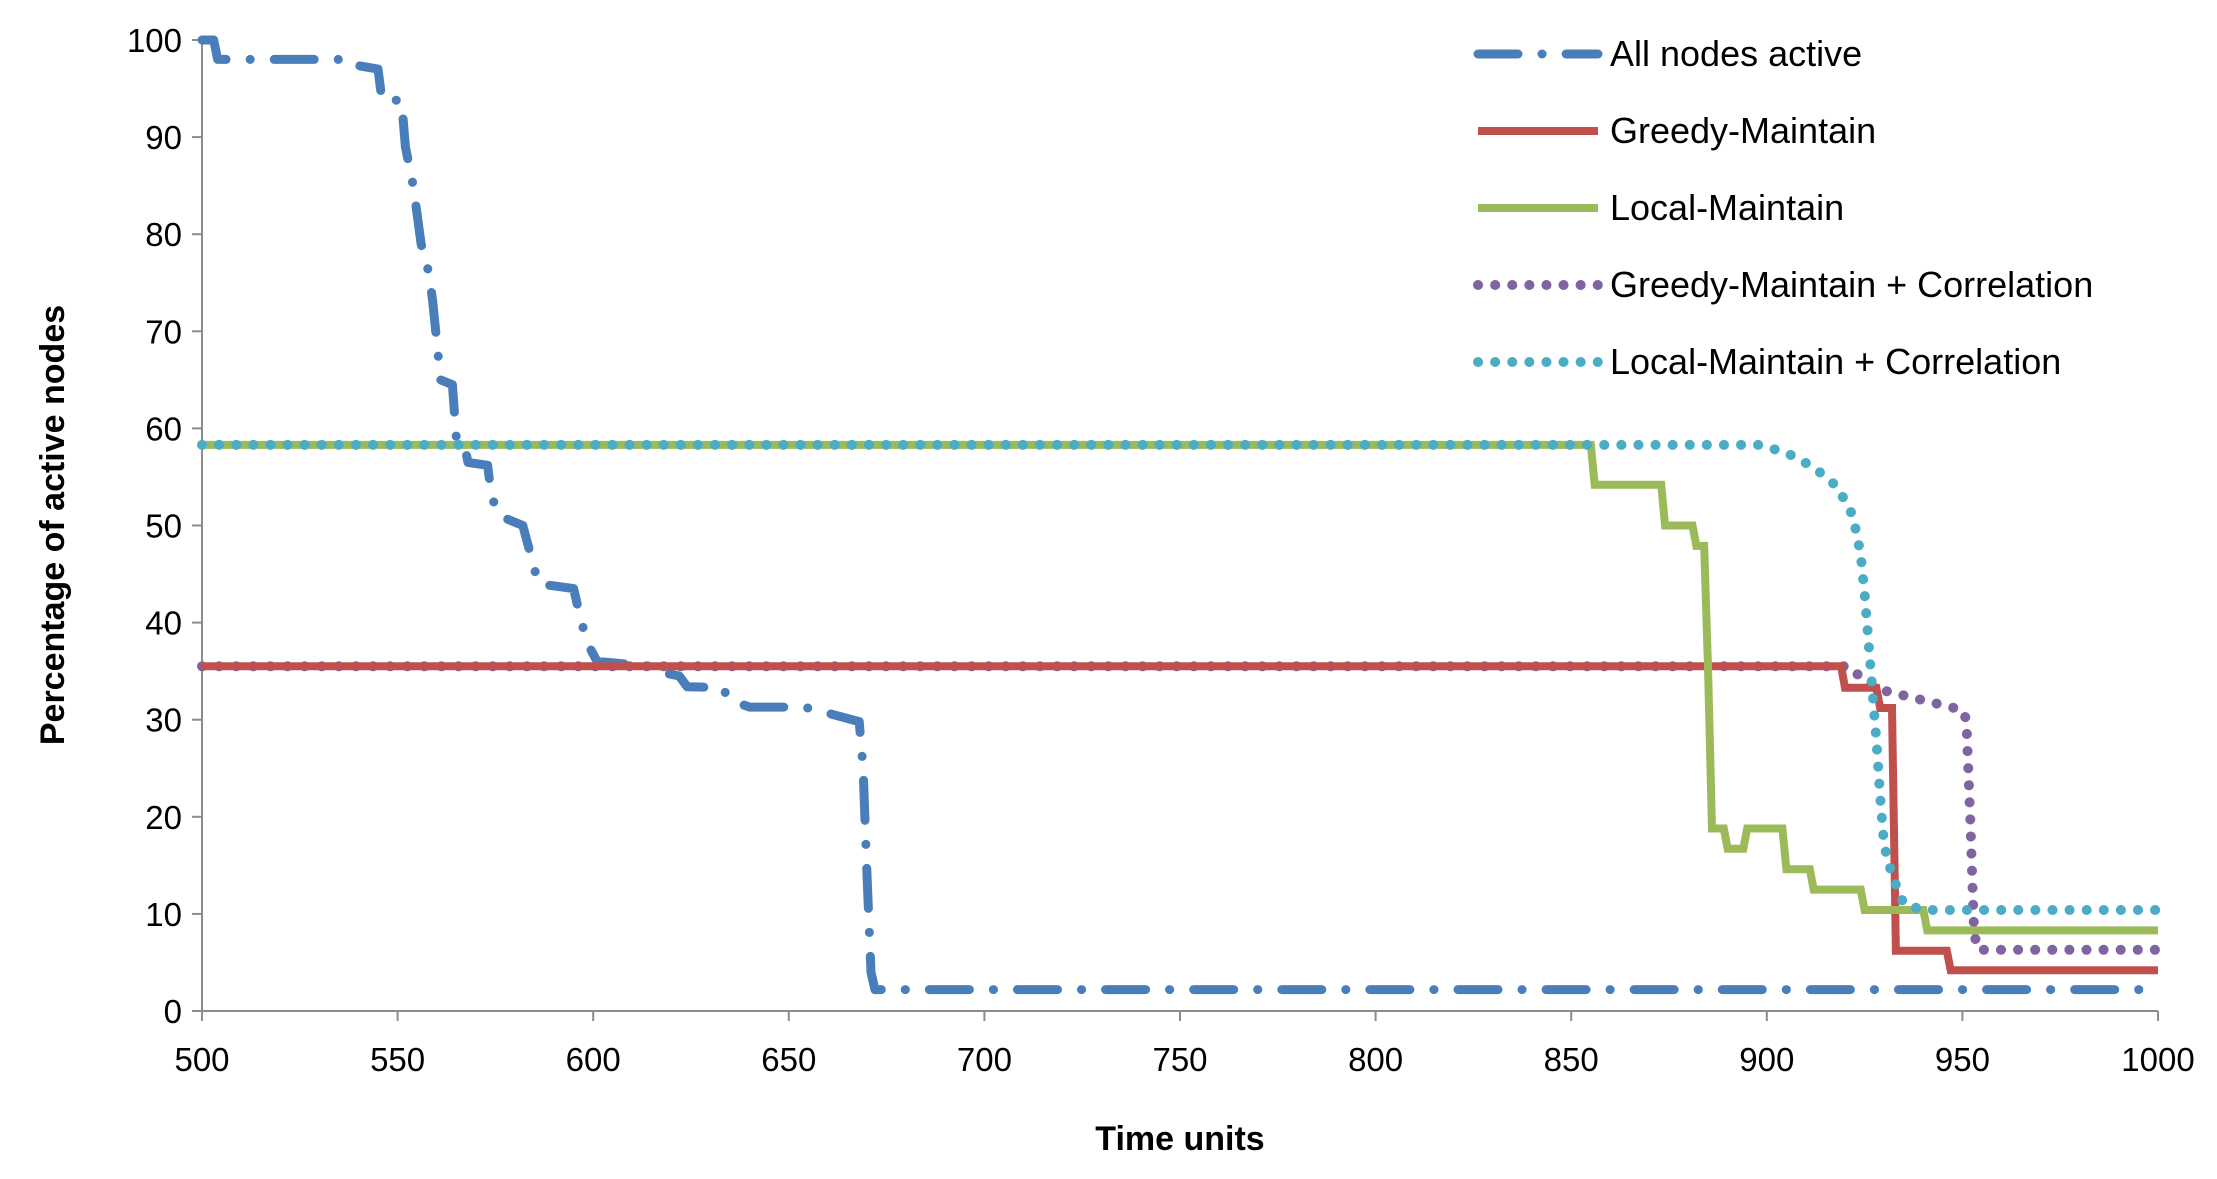 This screenshot has height=1179, width=2217. I want to click on x-tick-label: 650, so click(788, 1059).